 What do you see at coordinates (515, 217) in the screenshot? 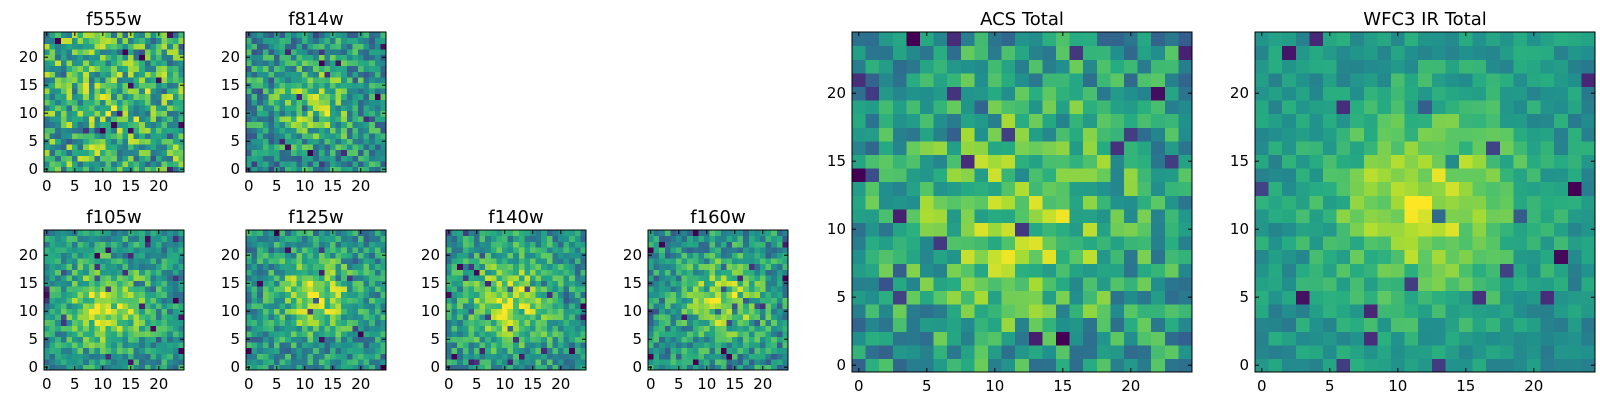
I see `chart-title: f140w` at bounding box center [515, 217].